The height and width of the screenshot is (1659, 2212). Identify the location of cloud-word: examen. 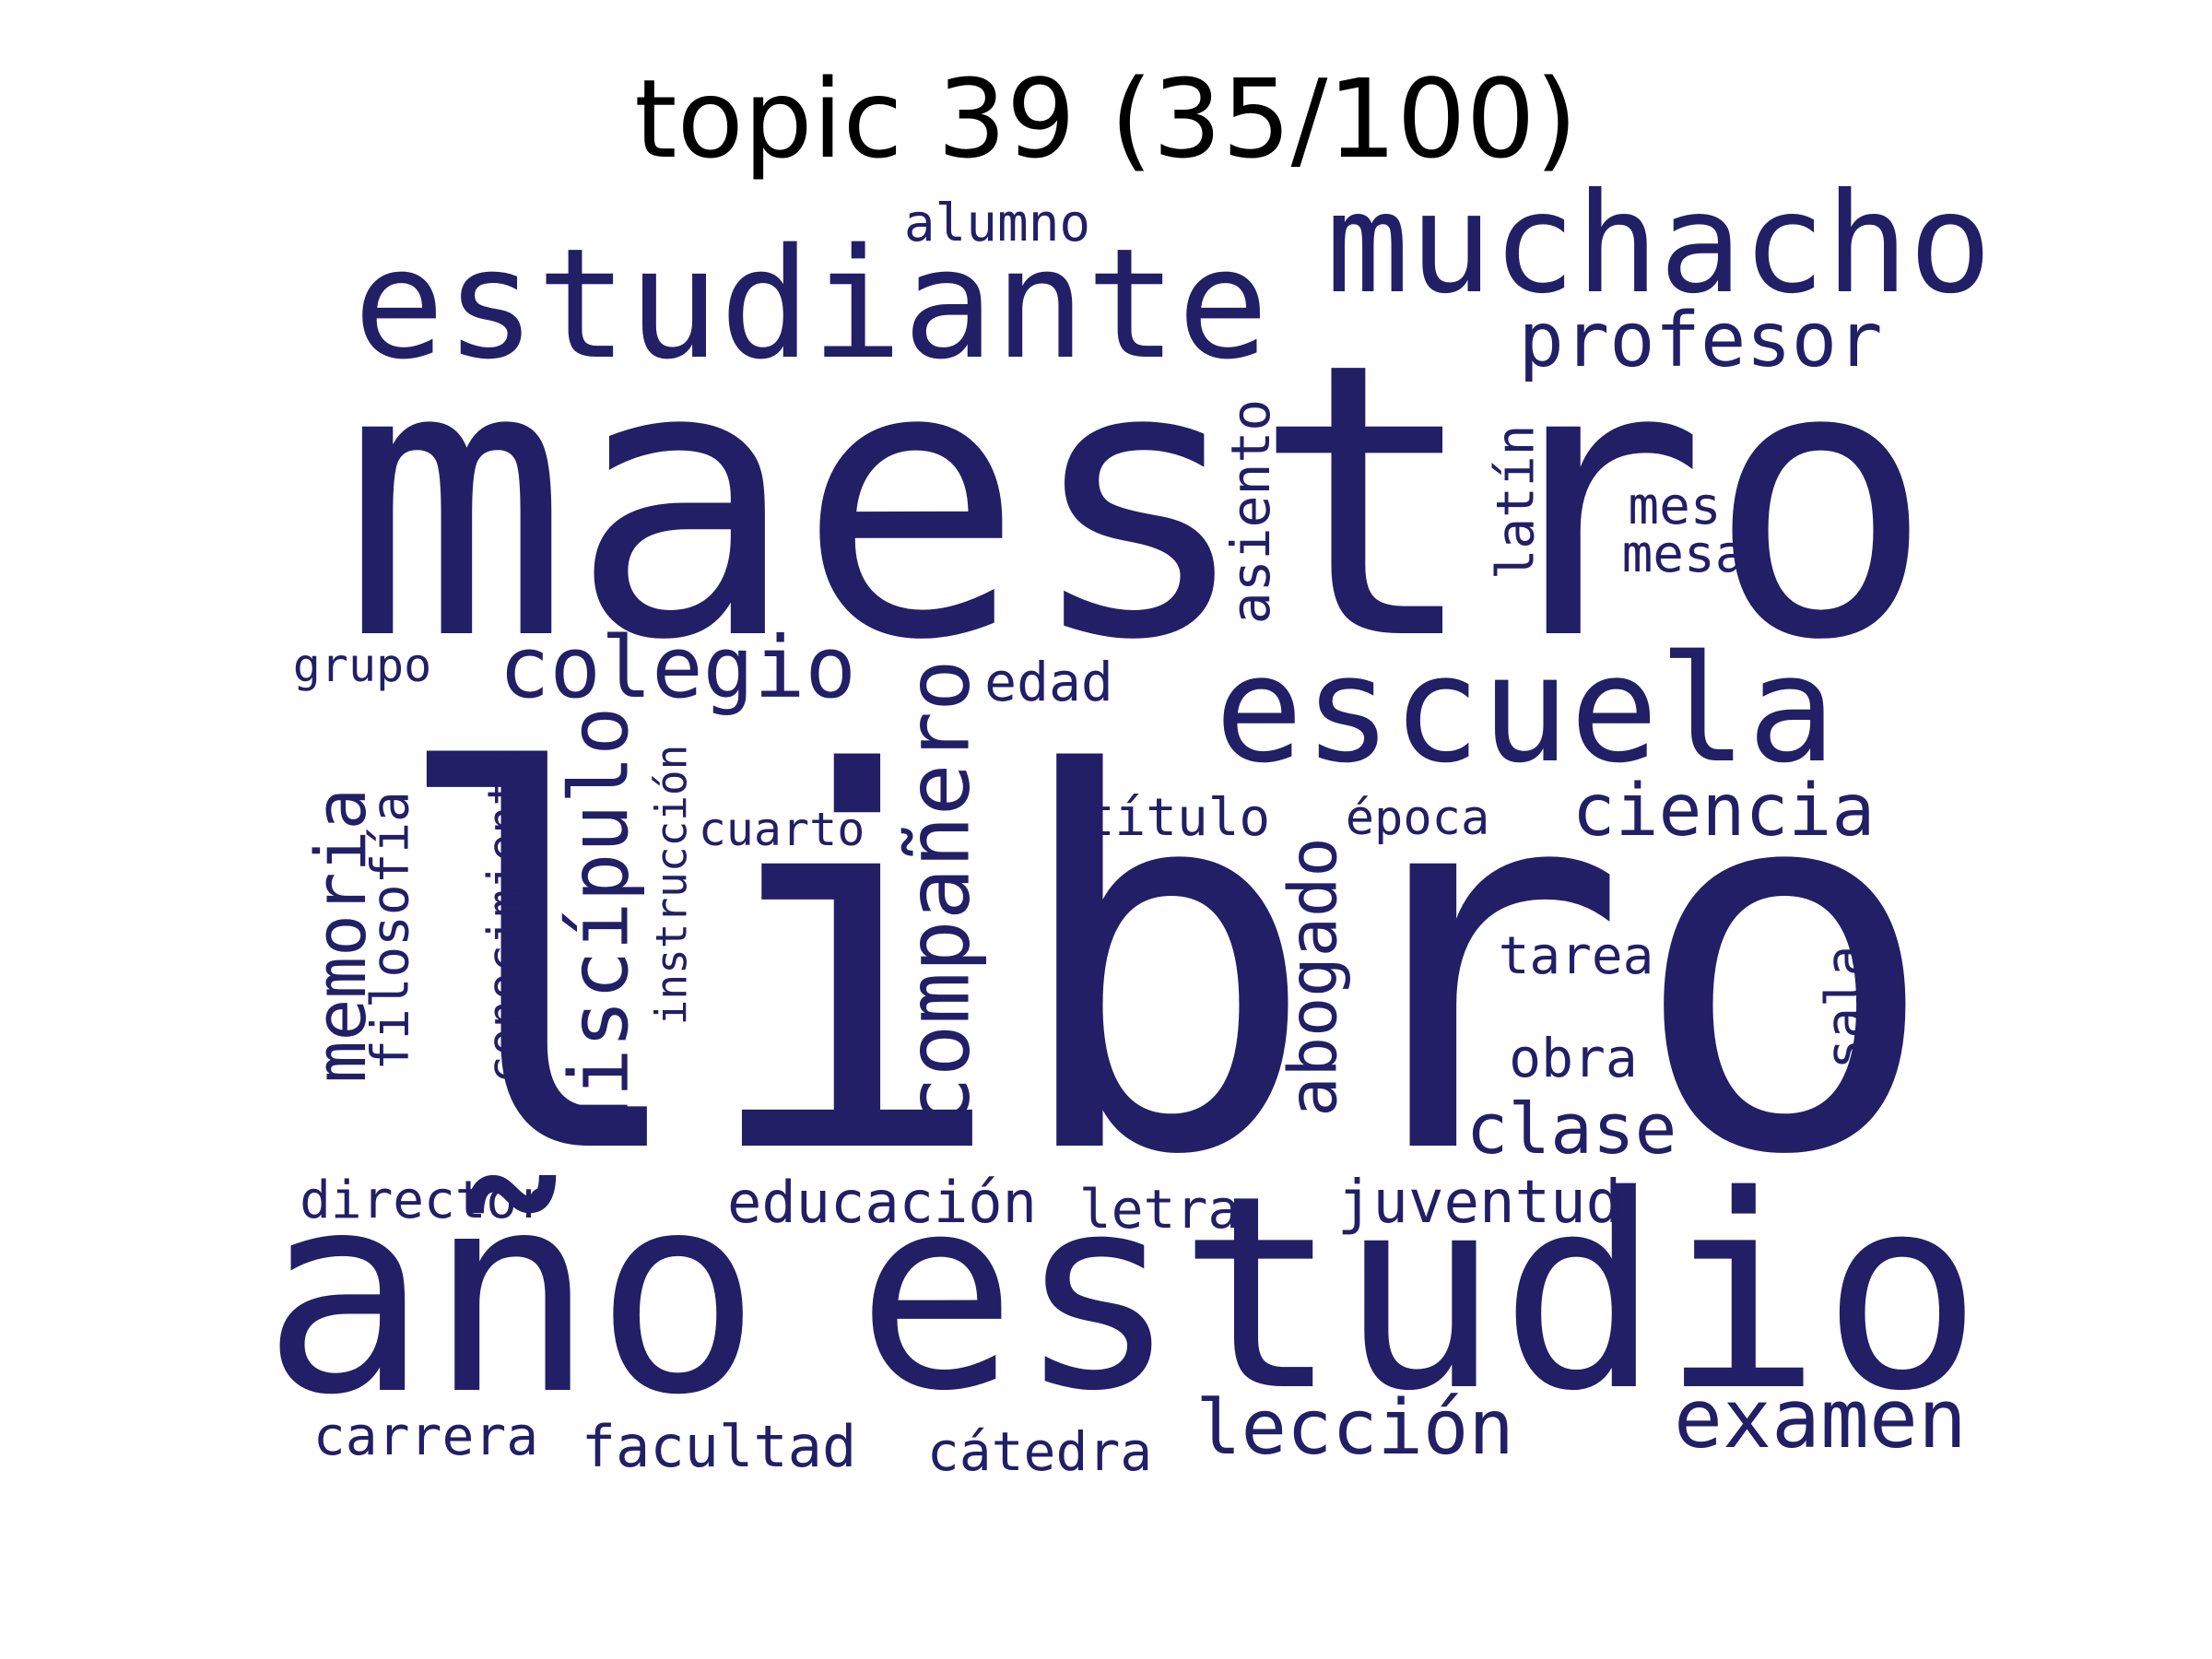
(1820, 1418).